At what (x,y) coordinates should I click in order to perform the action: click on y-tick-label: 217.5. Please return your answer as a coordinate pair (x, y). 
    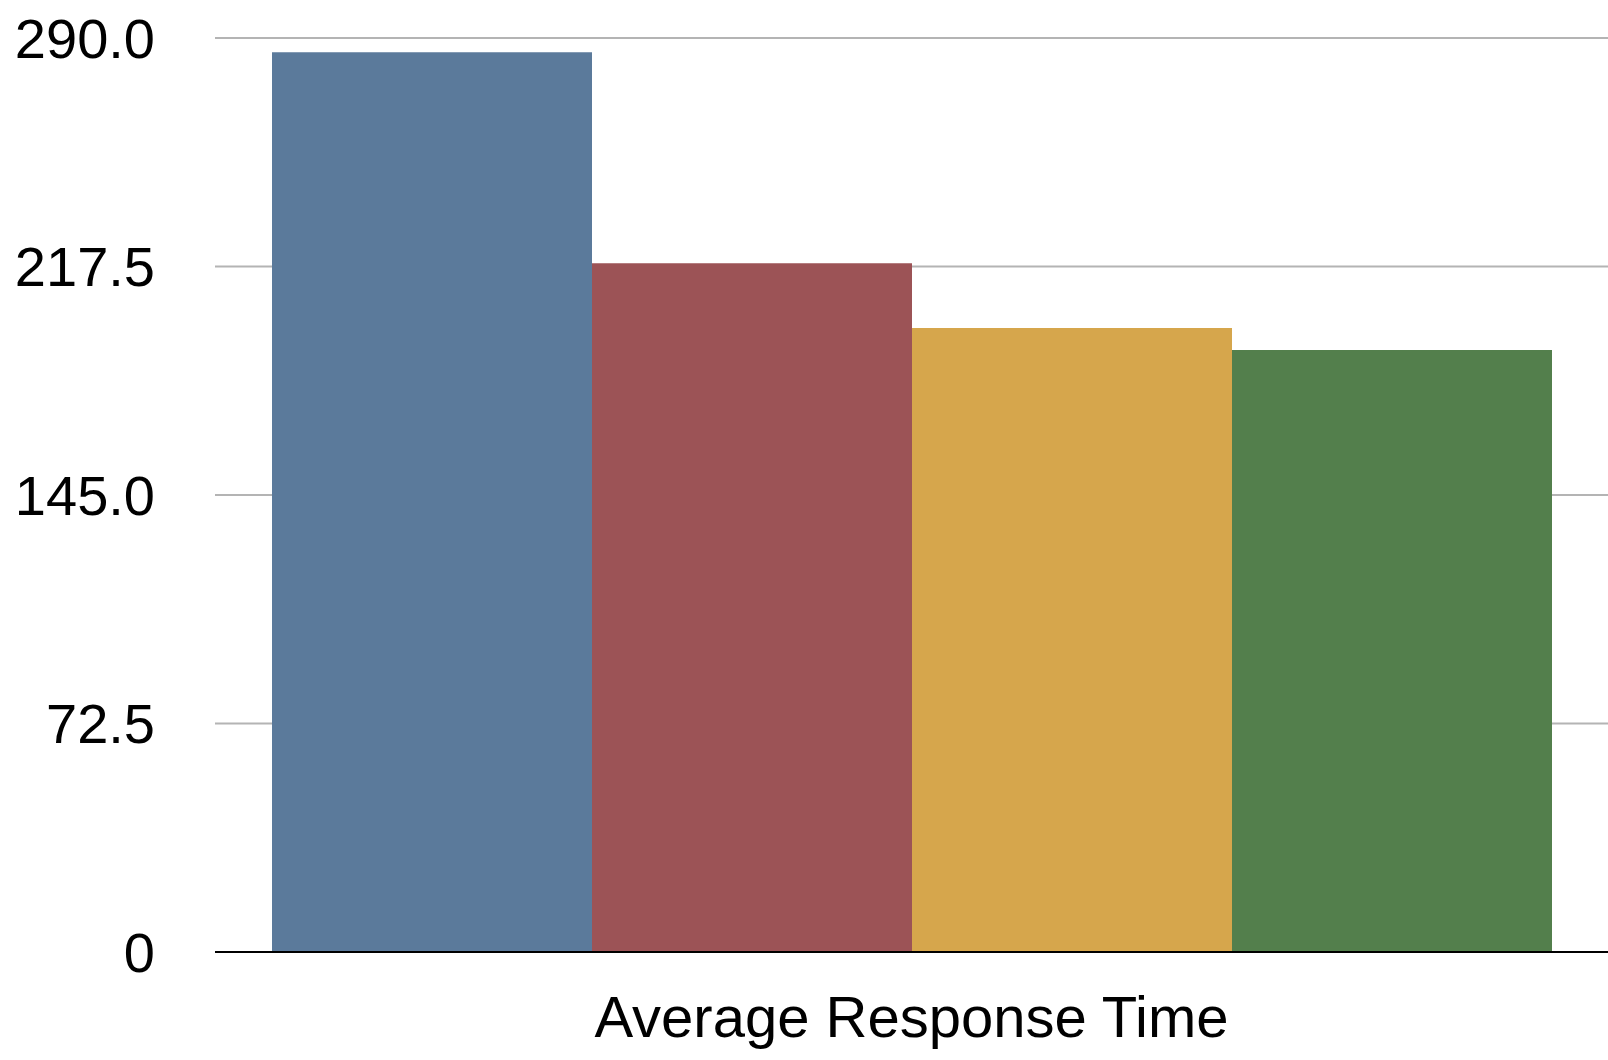
    Looking at the image, I should click on (84, 267).